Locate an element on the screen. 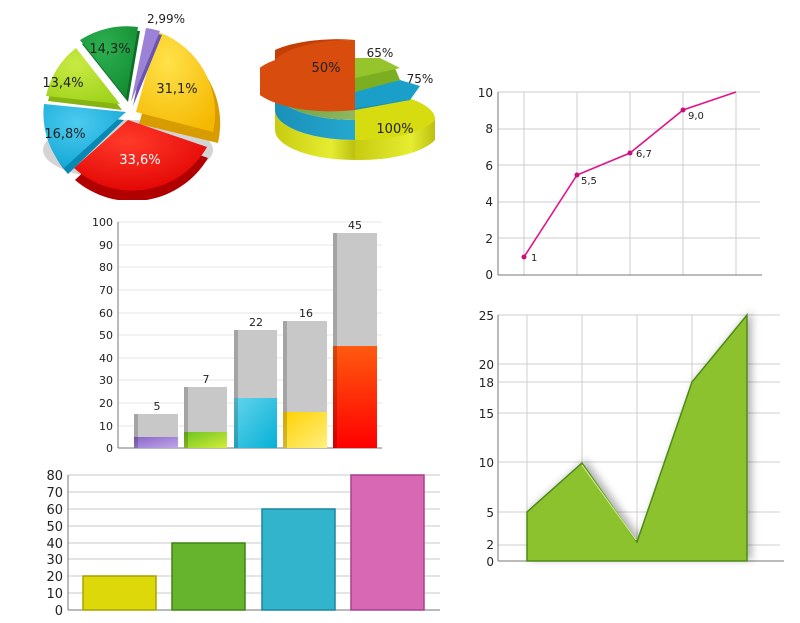 Image resolution: width=800 pixels, height=623 pixels. exploded-pie-chart: 31,1% 33,6% 16,8% 13,4% 14,3% 2,99% is located at coordinates (131, 106).